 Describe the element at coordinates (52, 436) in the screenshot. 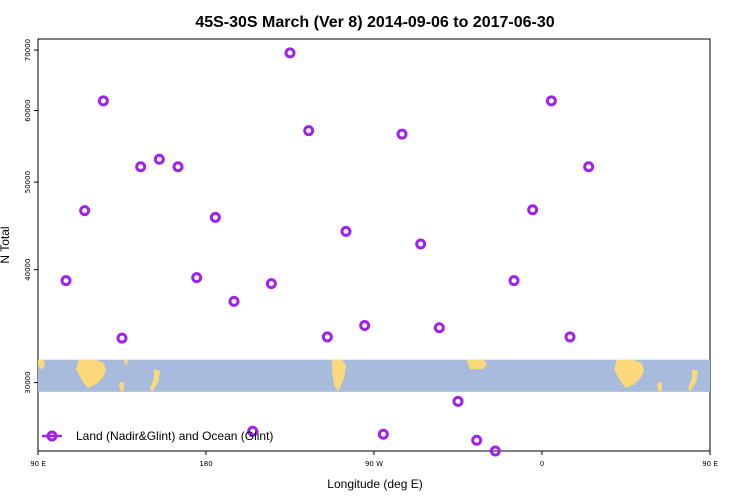

I see `legend-marker` at that location.